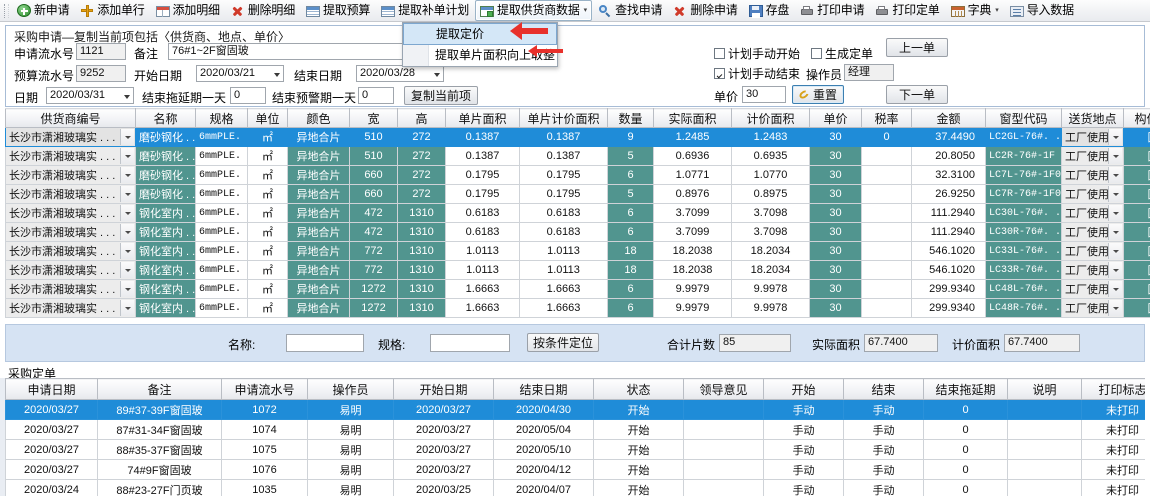  What do you see at coordinates (997, 10) in the screenshot?
I see `chevron-down-icon: ▾` at bounding box center [997, 10].